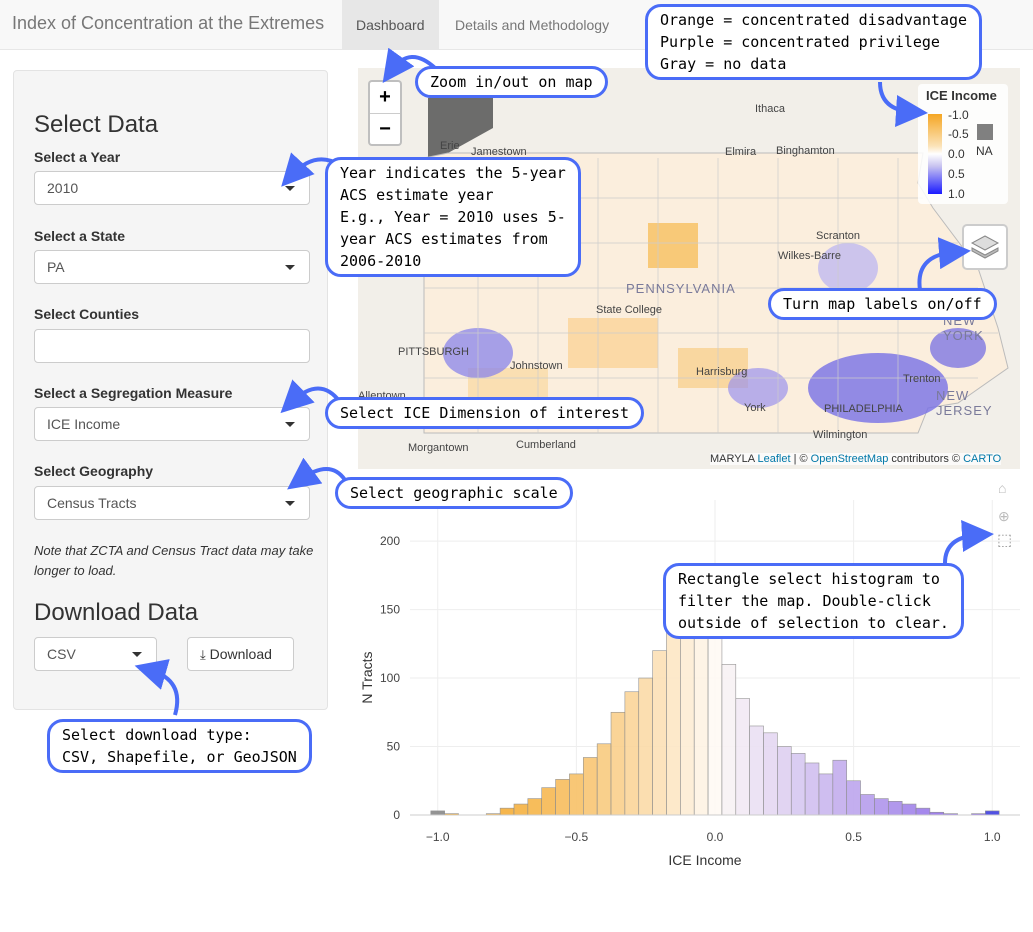 This screenshot has height=932, width=1033. Describe the element at coordinates (1004, 516) in the screenshot. I see `zoom-icon: ⊕` at that location.